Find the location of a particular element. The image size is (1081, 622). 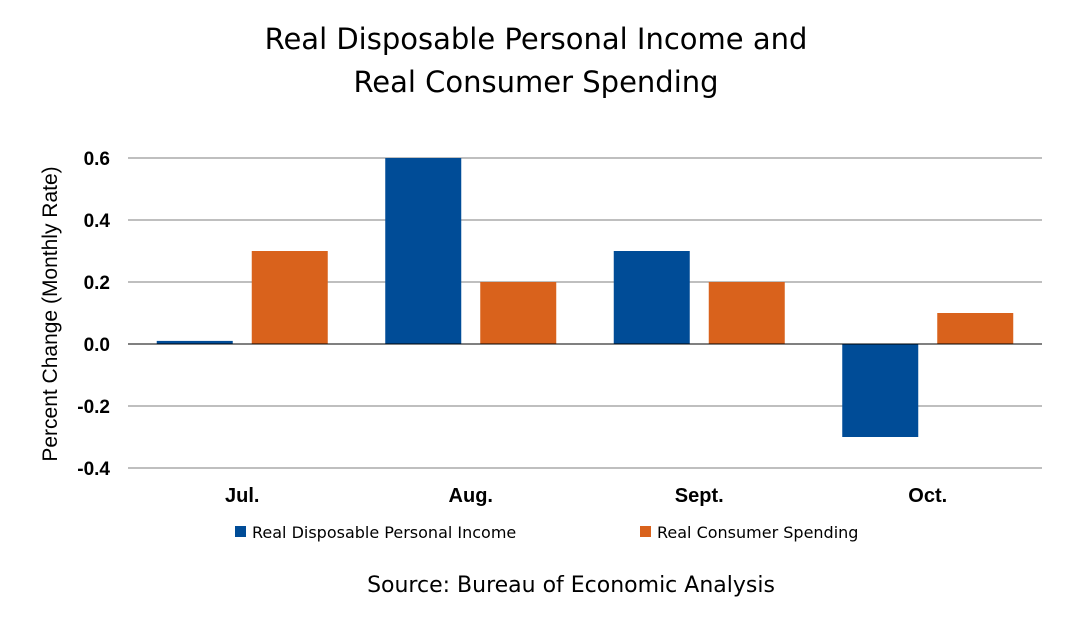

legend-label-income: Real Disposable Personal Income is located at coordinates (384, 532).